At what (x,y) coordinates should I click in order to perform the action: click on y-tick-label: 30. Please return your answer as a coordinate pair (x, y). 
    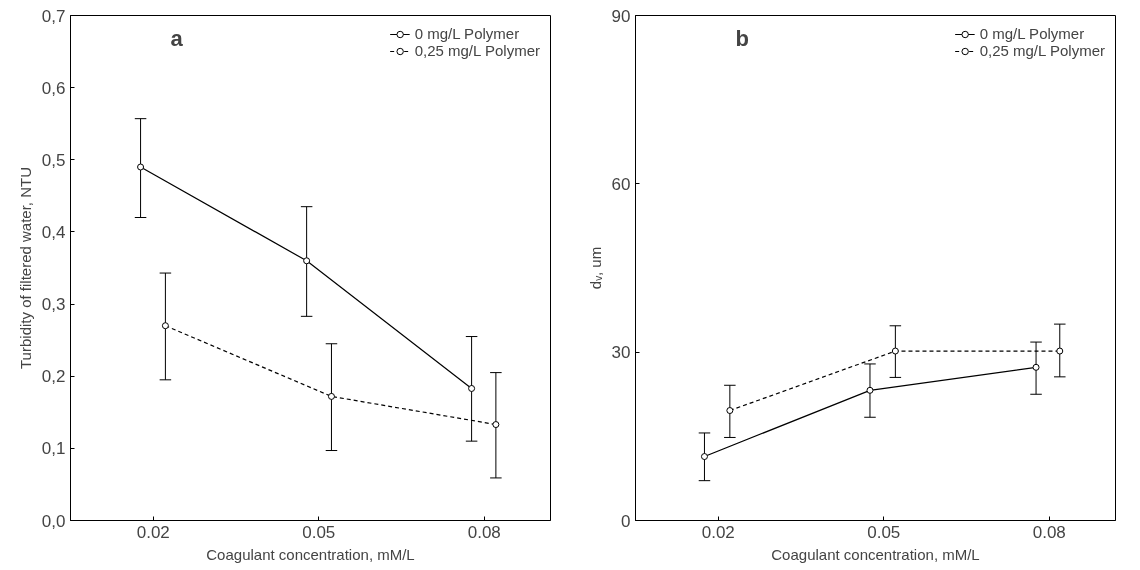
    Looking at the image, I should click on (621, 353).